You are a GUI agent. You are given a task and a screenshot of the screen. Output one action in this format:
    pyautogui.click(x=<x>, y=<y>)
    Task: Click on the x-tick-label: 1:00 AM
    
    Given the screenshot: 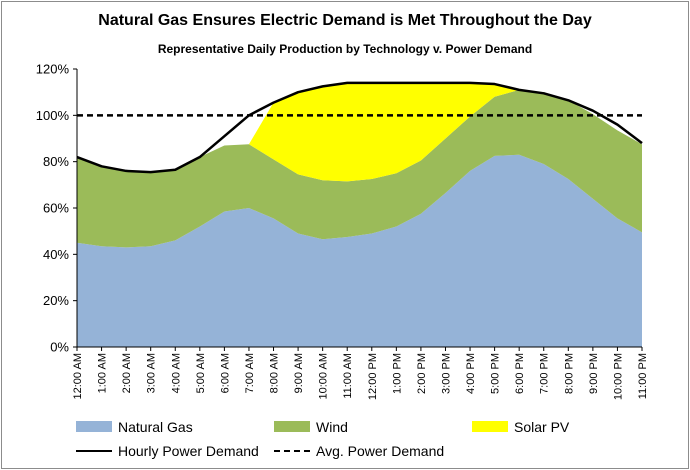 What is the action you would take?
    pyautogui.click(x=103, y=373)
    